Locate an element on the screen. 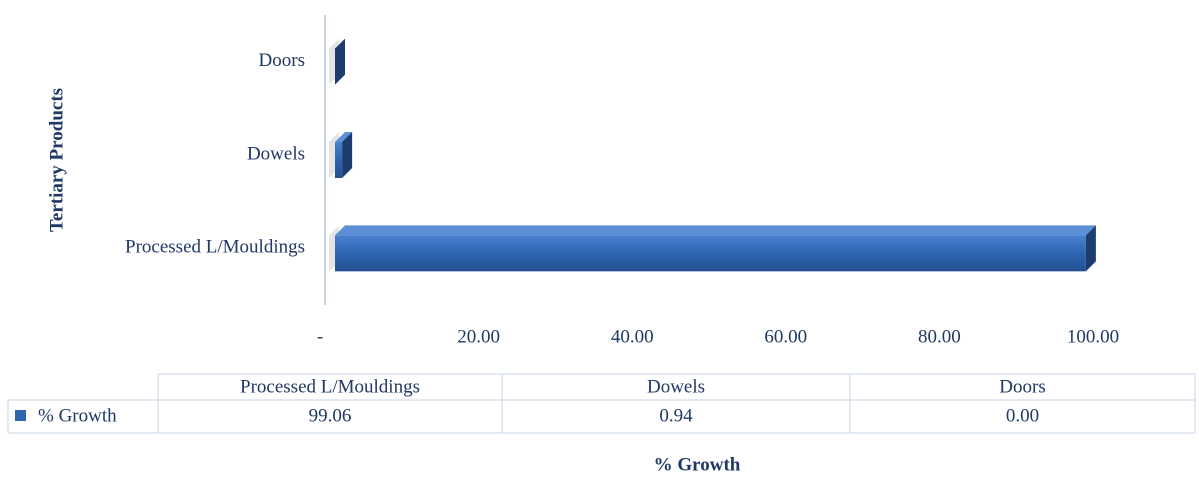 Image resolution: width=1199 pixels, height=481 pixels. table-header: Doors is located at coordinates (1022, 386).